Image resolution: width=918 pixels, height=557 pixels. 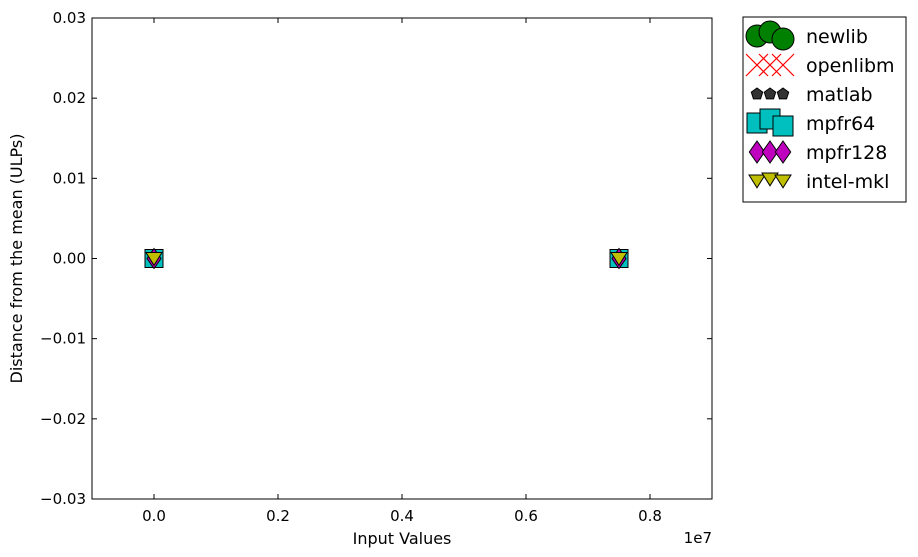 I want to click on legend-item: matlab, so click(x=811, y=95).